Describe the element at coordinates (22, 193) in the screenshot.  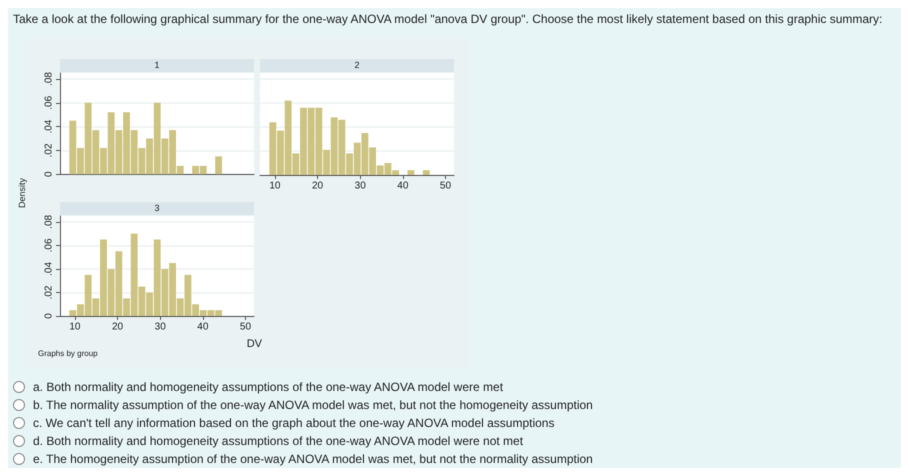
I see `y-axis-title: Density` at that location.